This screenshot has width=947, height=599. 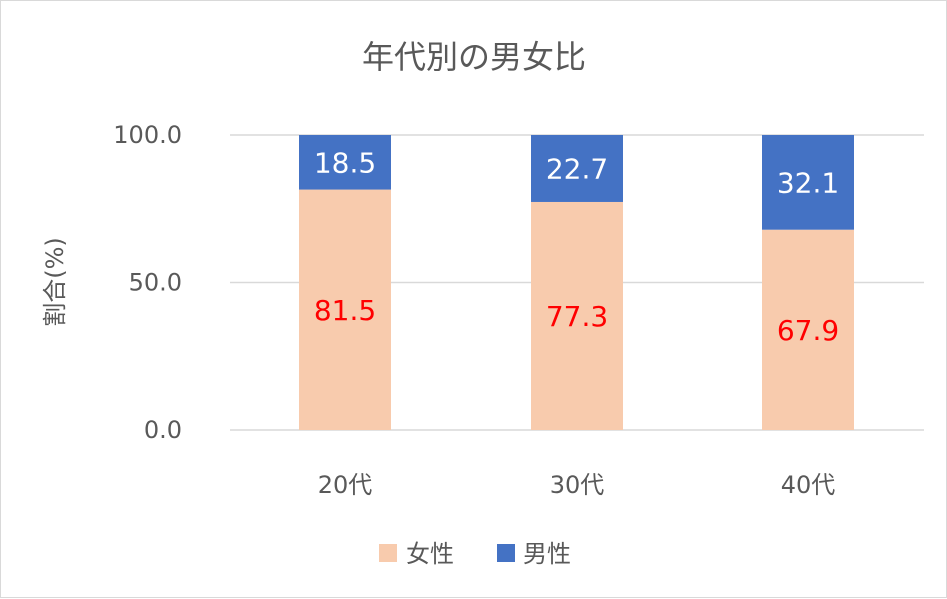 I want to click on data-label-male: 22.7, so click(x=577, y=168).